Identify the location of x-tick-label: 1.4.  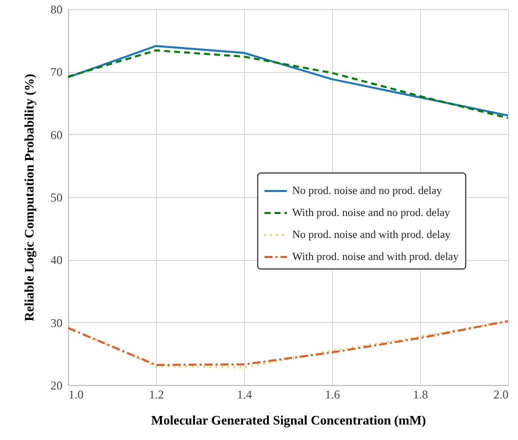
(244, 395).